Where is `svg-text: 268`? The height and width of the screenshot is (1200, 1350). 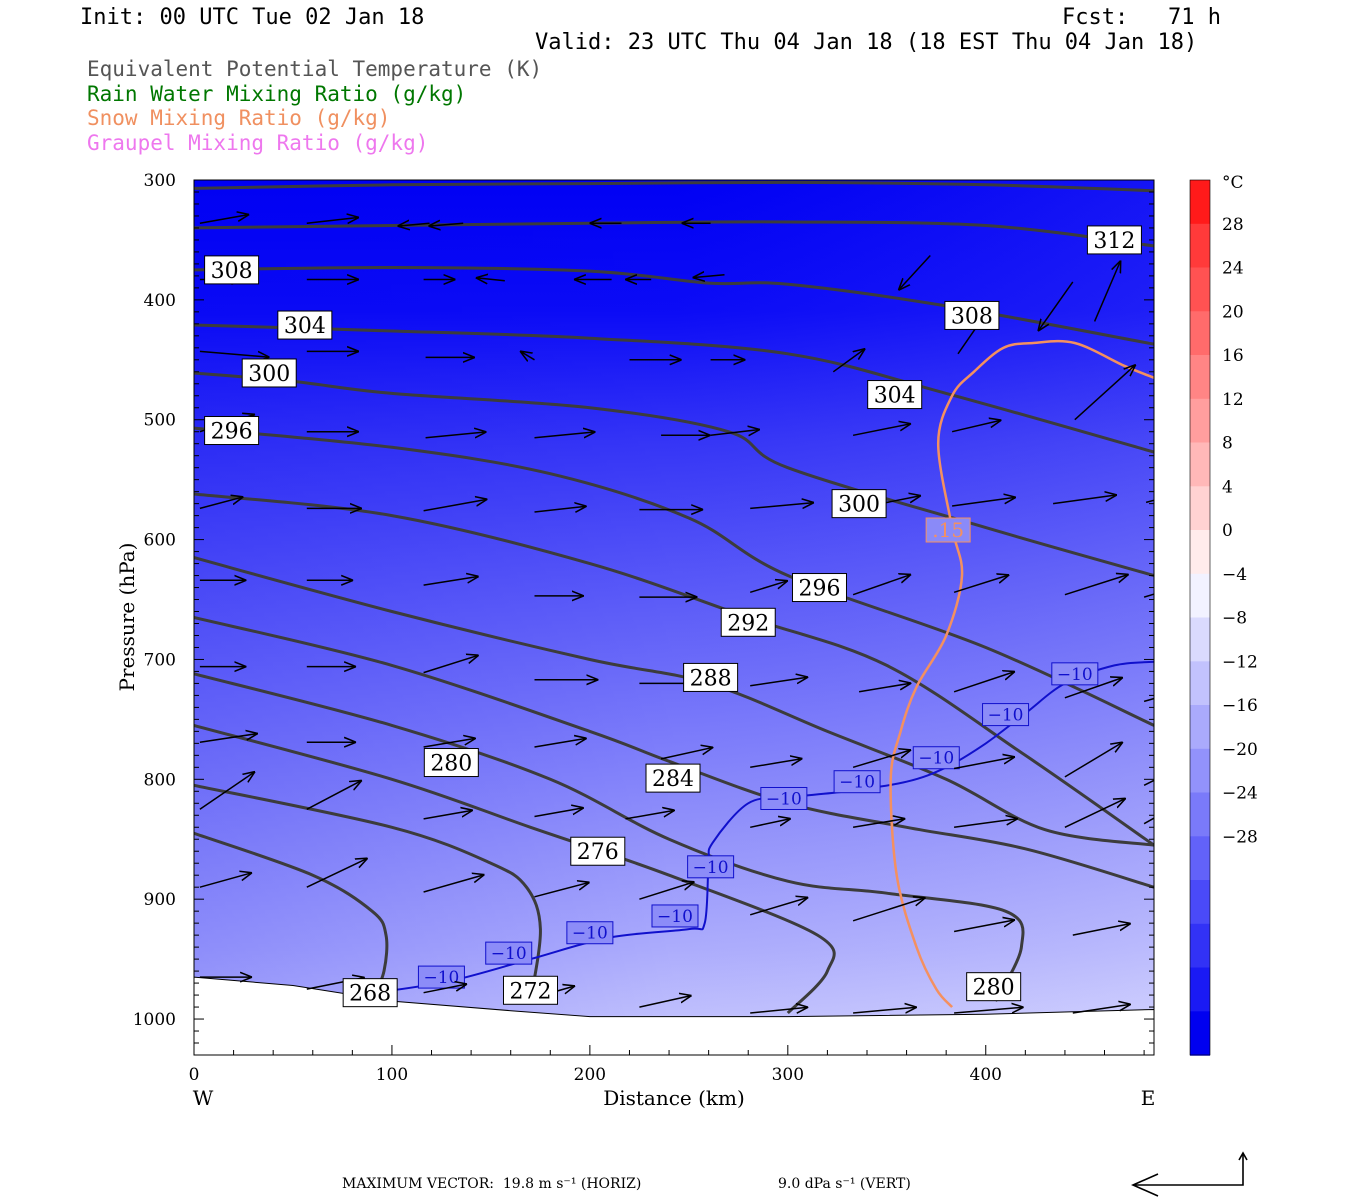 svg-text: 268 is located at coordinates (370, 994).